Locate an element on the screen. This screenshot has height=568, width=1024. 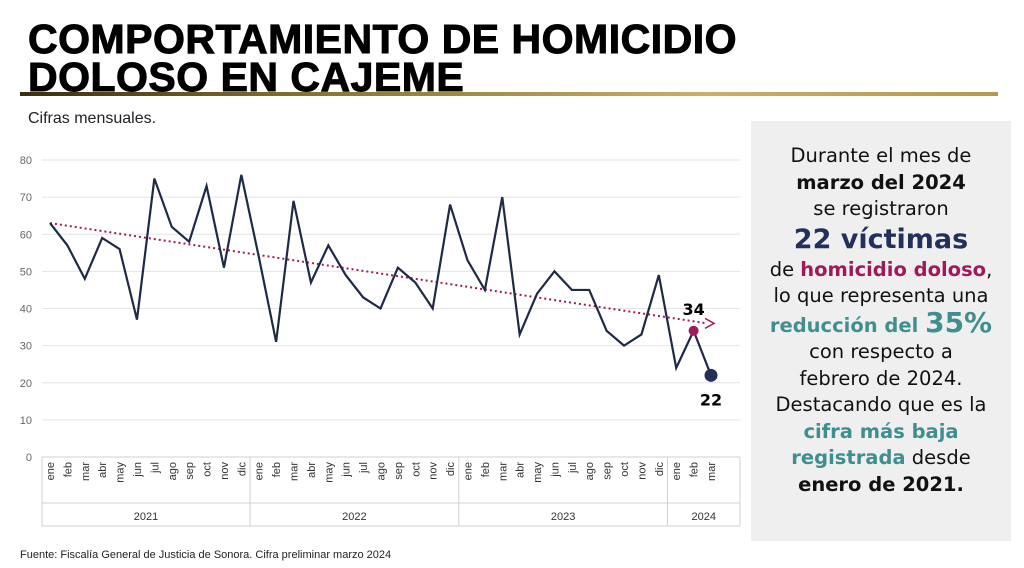
panel-line: registrada desde is located at coordinates (881, 457).